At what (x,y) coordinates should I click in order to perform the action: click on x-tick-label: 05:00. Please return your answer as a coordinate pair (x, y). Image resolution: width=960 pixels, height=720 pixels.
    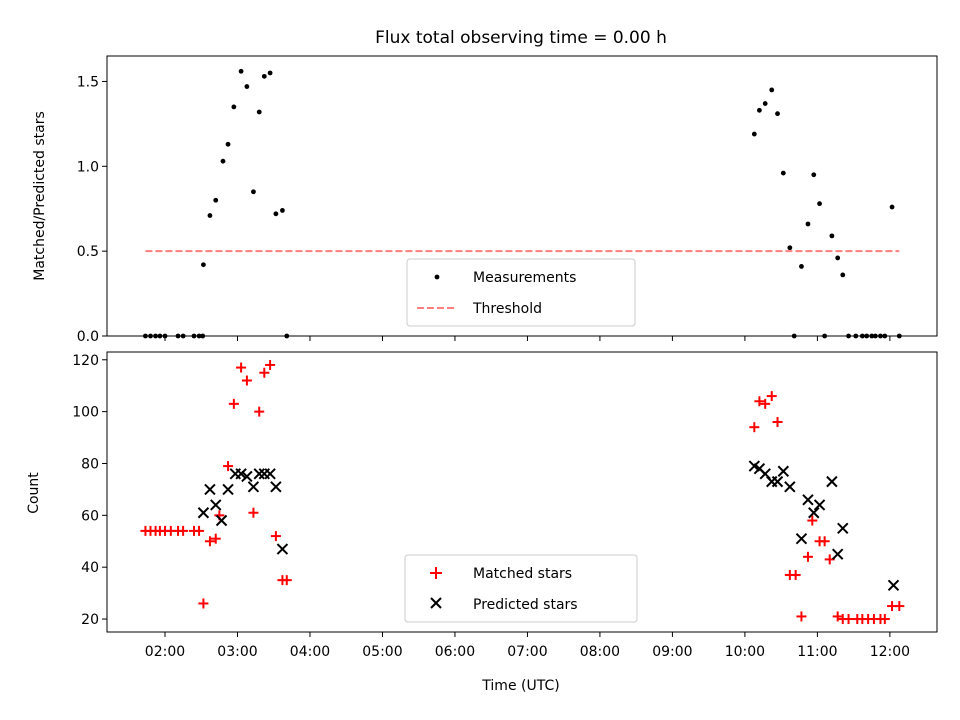
    Looking at the image, I should click on (382, 652).